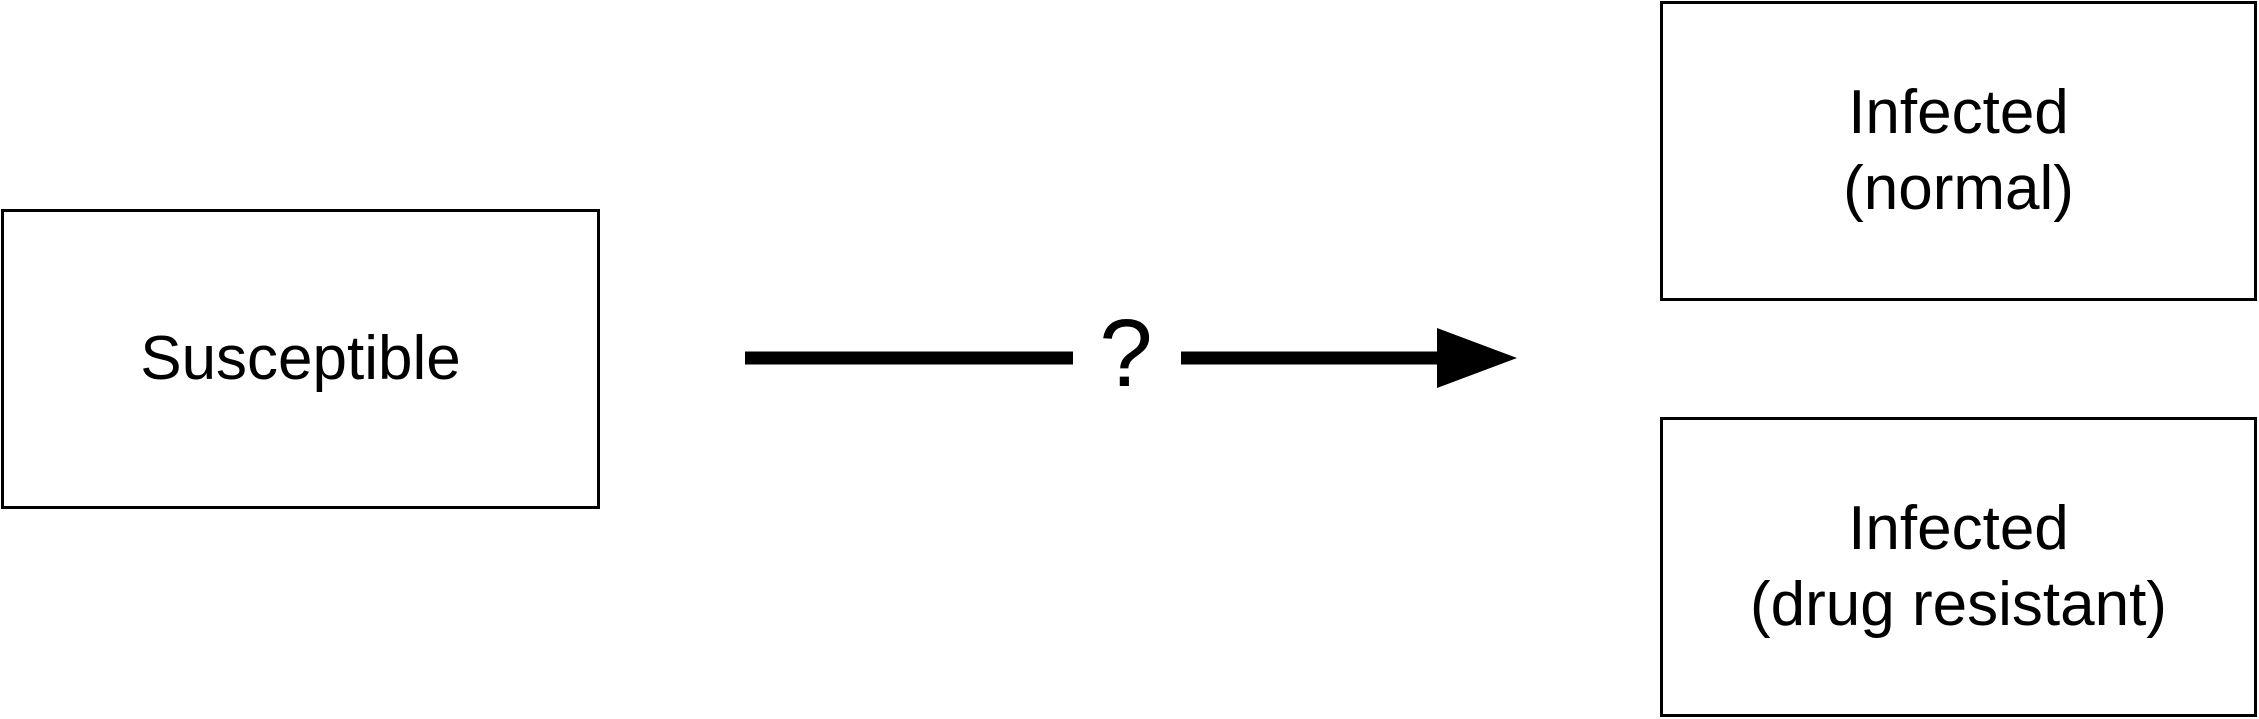 The image size is (2259, 719). I want to click on susceptible-box: Susceptible, so click(300, 359).